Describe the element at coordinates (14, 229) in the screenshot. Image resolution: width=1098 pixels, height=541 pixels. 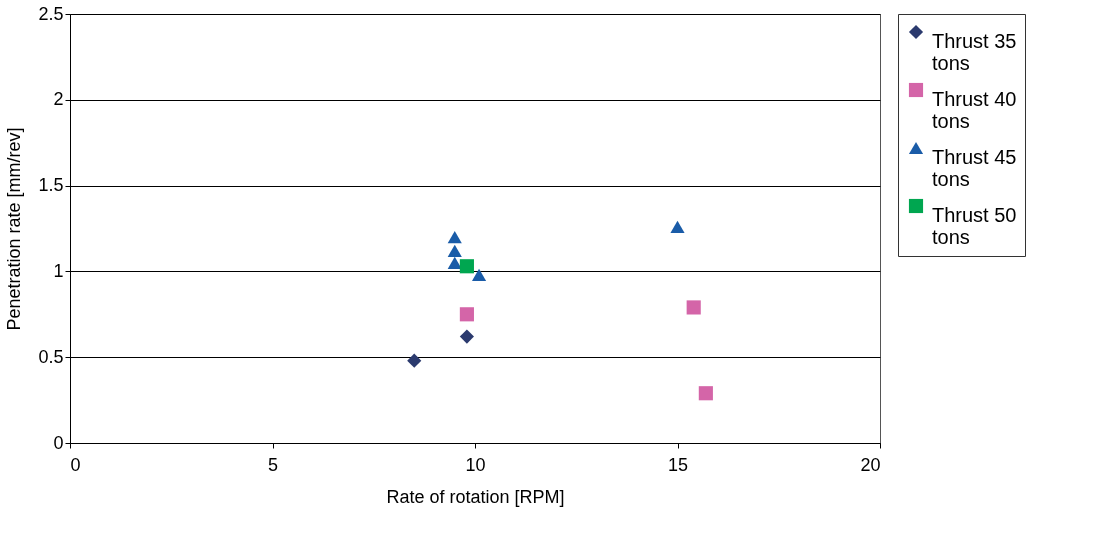
I see `y-axis-title: Penetration rate [mm/rev]` at that location.